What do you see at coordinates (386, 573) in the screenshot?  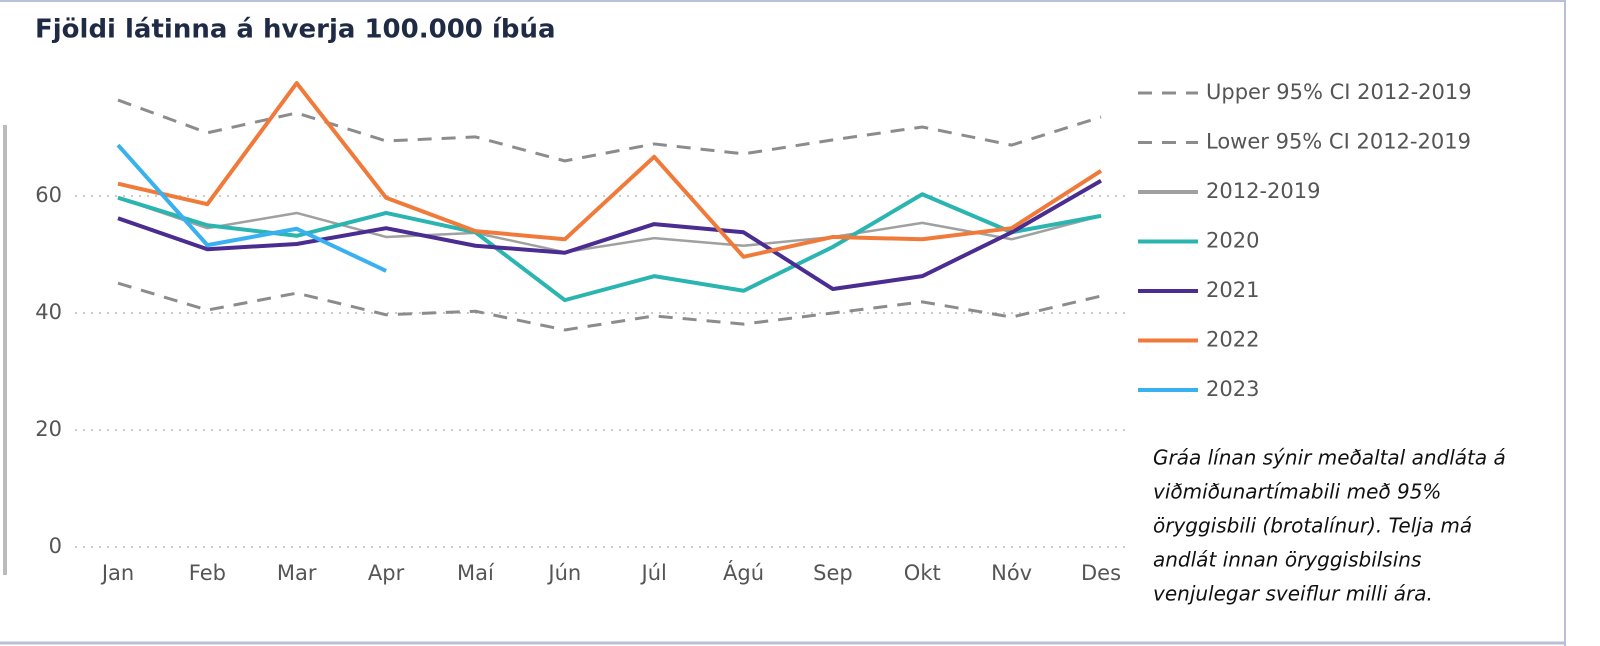 I see `x-tick-label: Apr` at bounding box center [386, 573].